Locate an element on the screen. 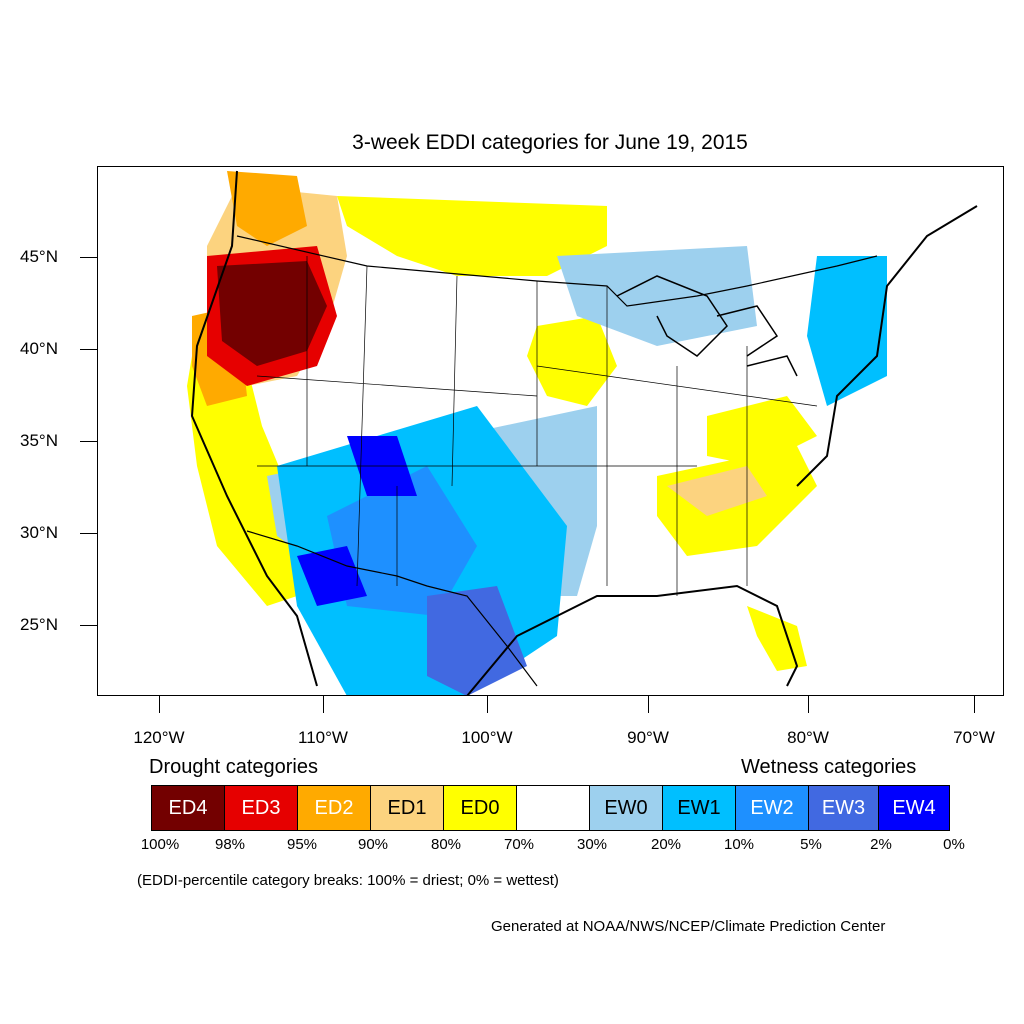 The height and width of the screenshot is (1024, 1024). map-title: 3-week EDDI categories for June 19, 2015 is located at coordinates (550, 142).